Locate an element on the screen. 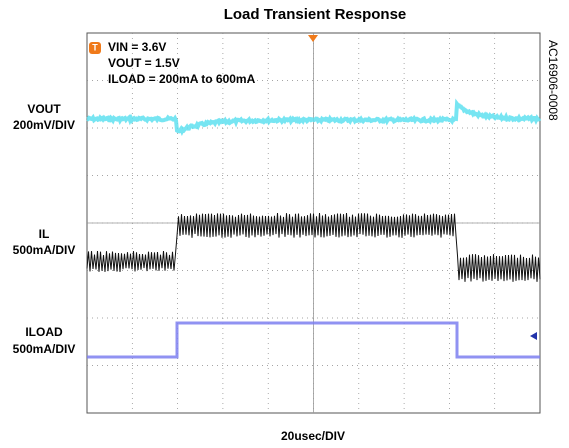 This screenshot has width=569, height=448. trigger-marker is located at coordinates (313, 38).